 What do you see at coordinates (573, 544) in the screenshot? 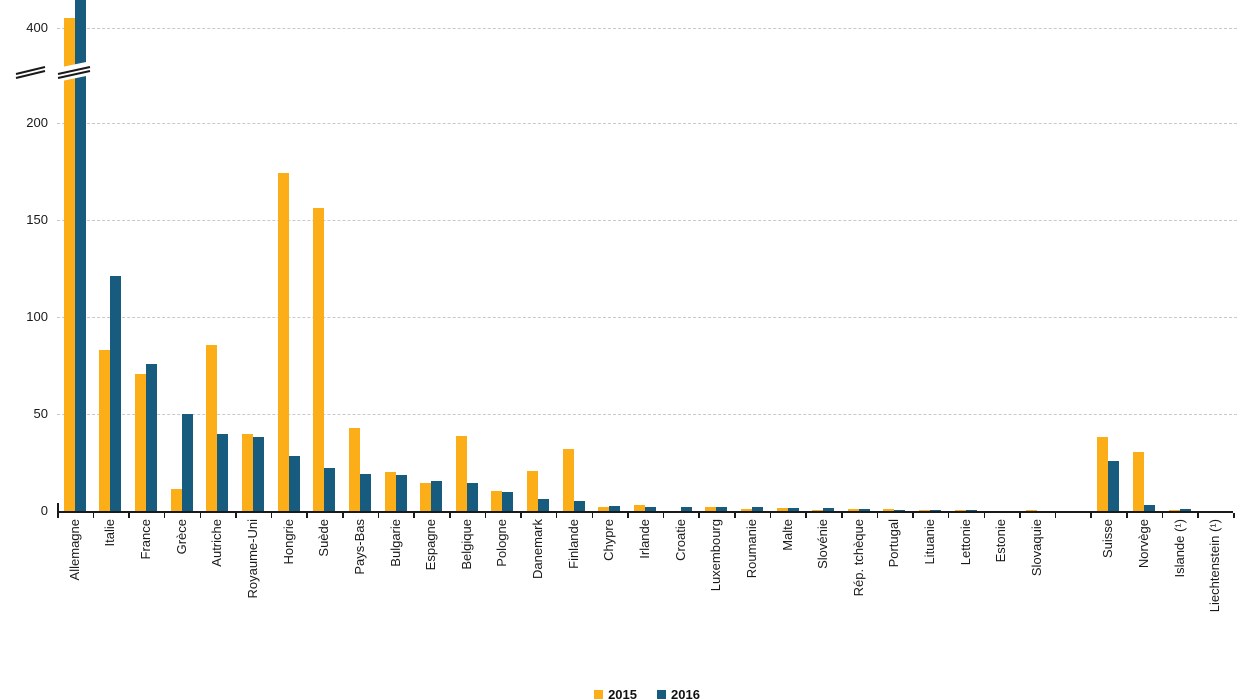
I see `x-axis-label-Finlande: Finlande` at bounding box center [573, 544].